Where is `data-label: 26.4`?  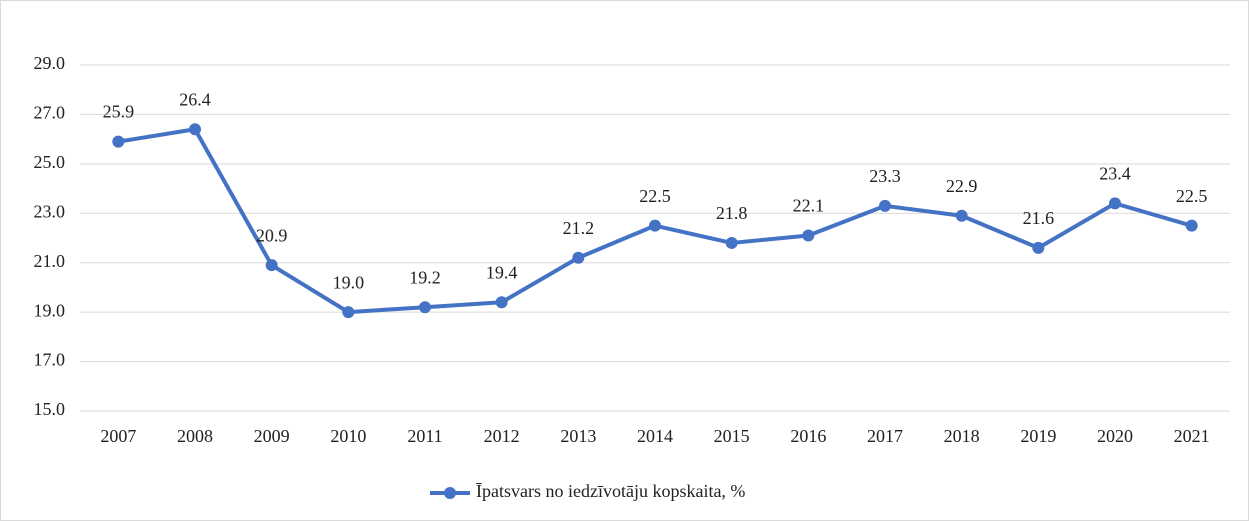
data-label: 26.4 is located at coordinates (195, 99).